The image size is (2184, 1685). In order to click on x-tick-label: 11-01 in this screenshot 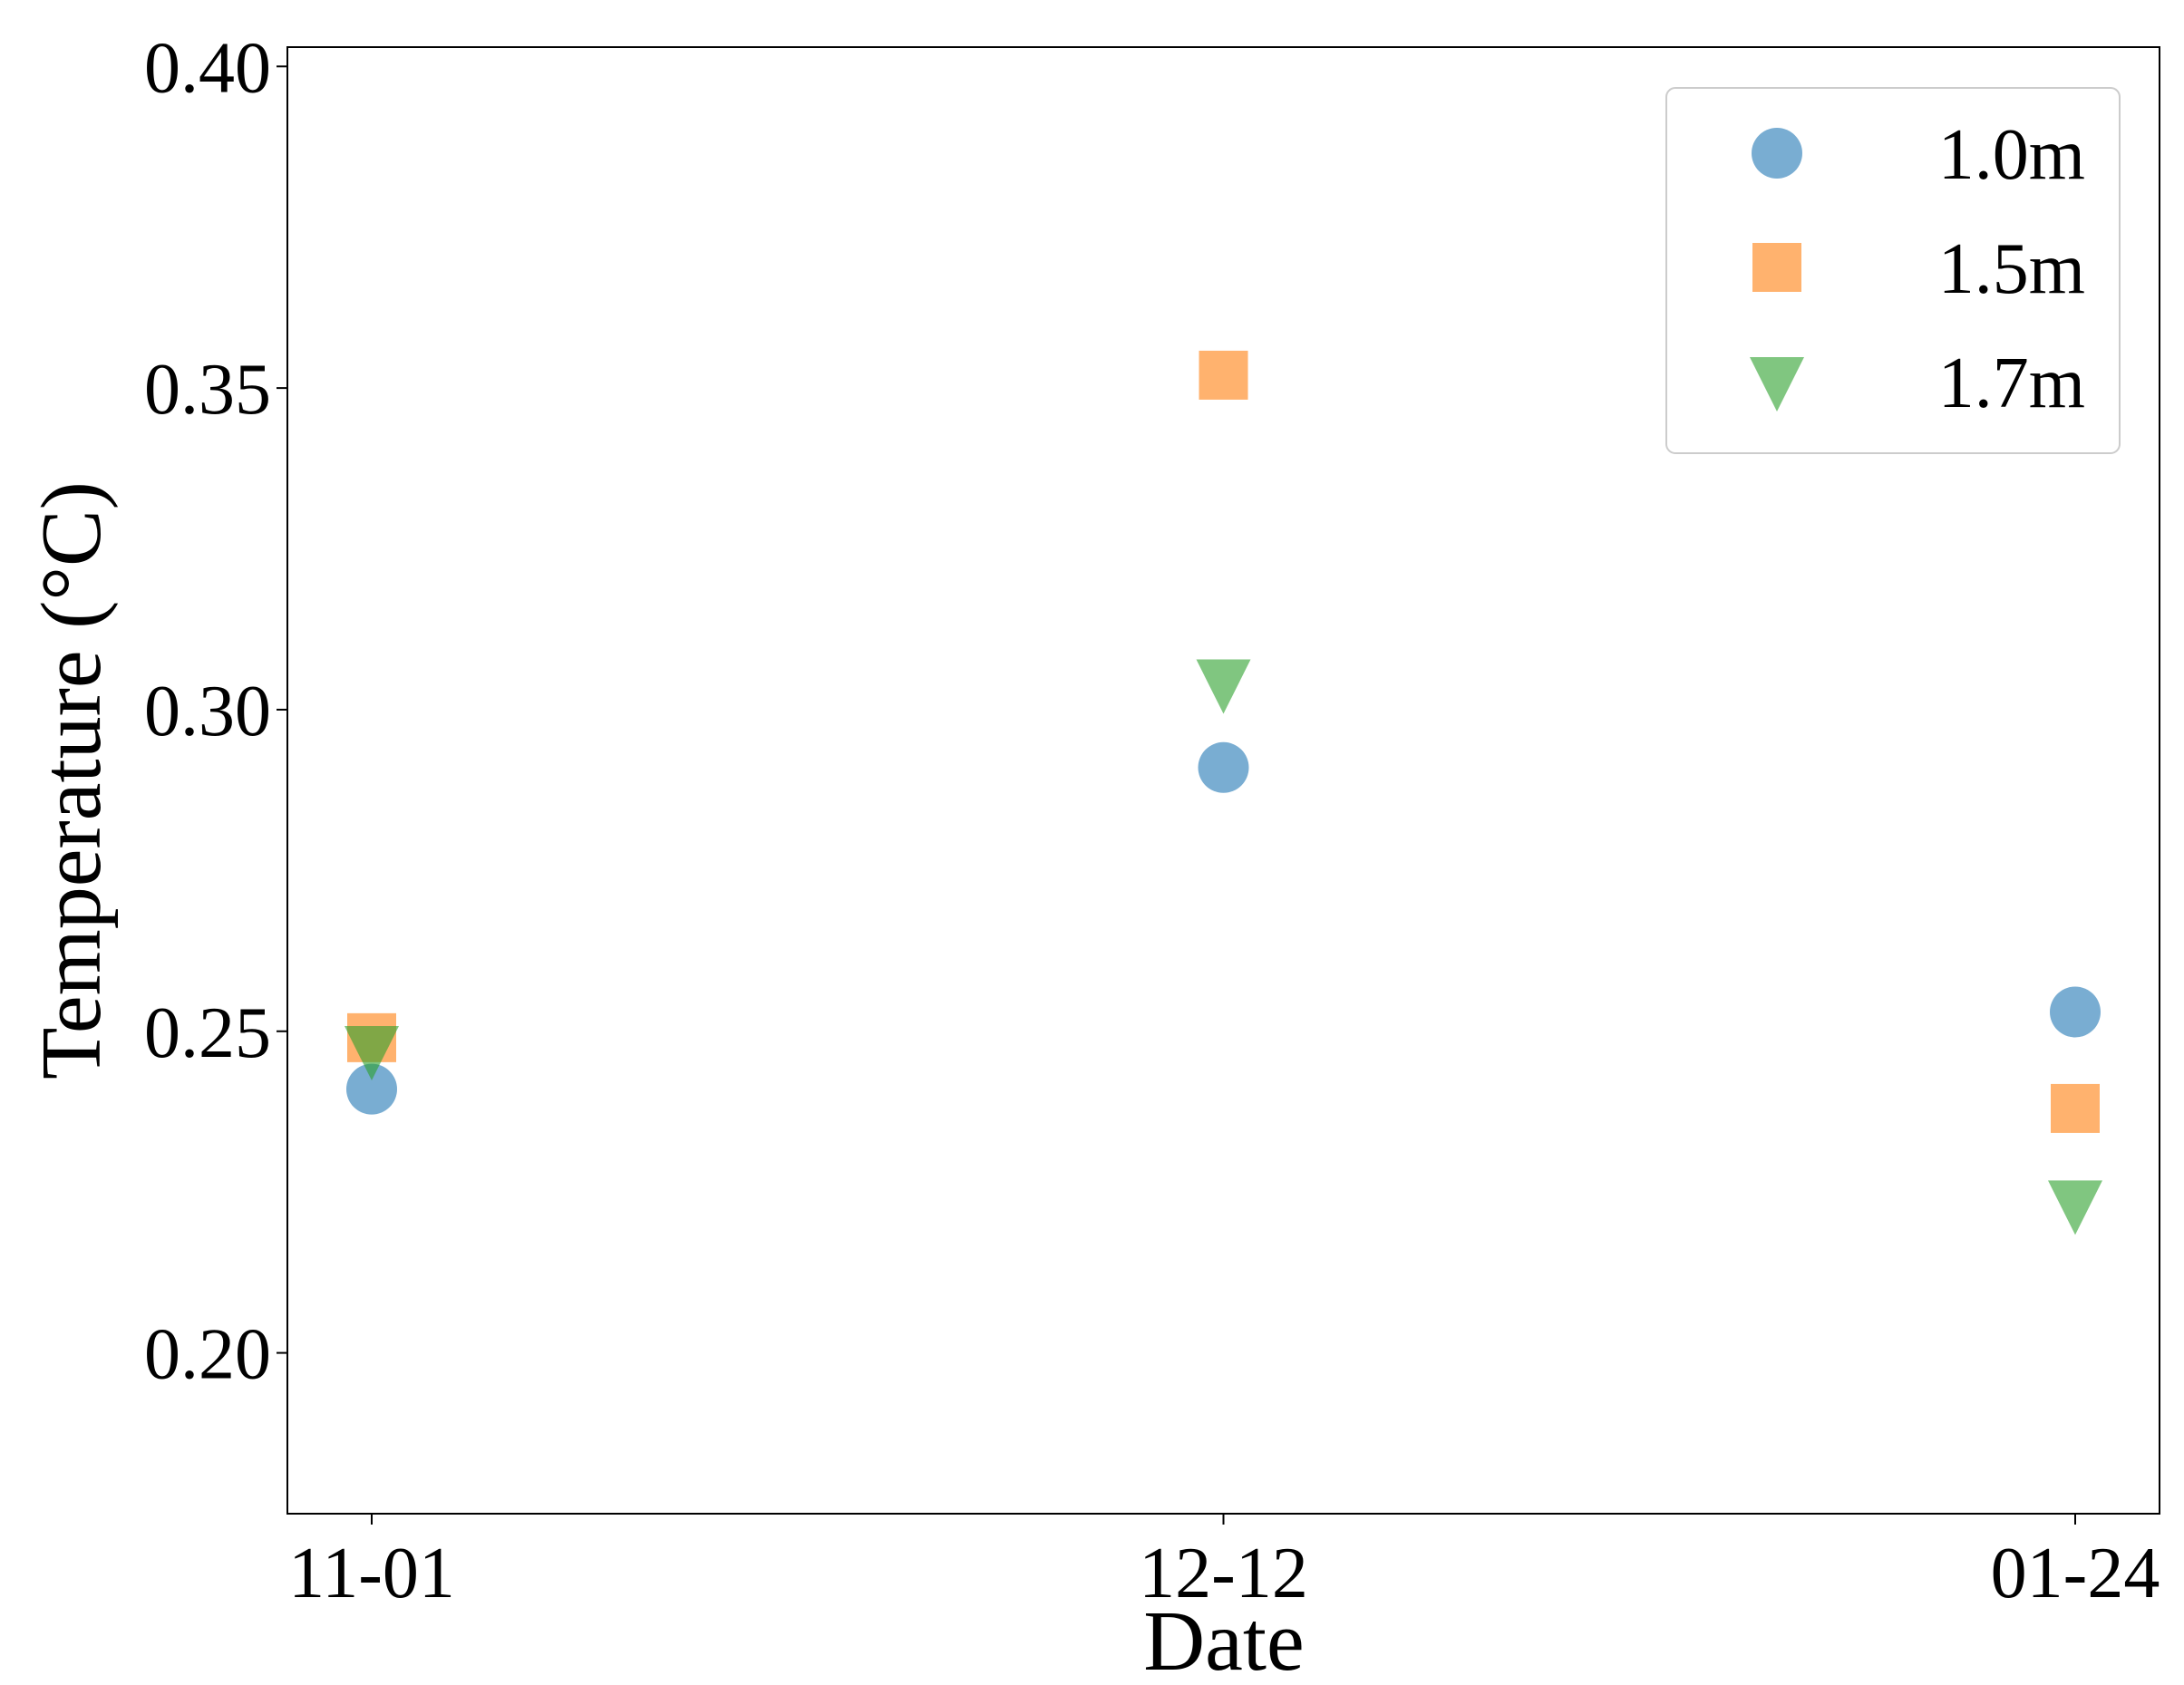, I will do `click(371, 1573)`.